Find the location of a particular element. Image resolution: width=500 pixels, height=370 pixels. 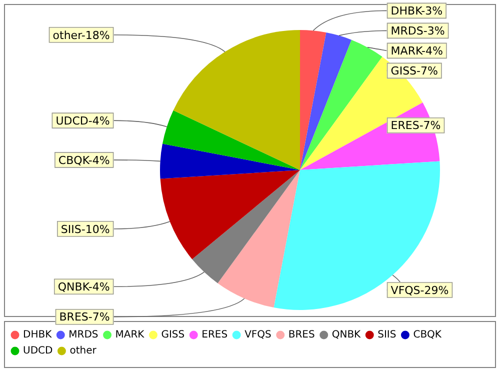

data-label: ERES-7% is located at coordinates (415, 125).